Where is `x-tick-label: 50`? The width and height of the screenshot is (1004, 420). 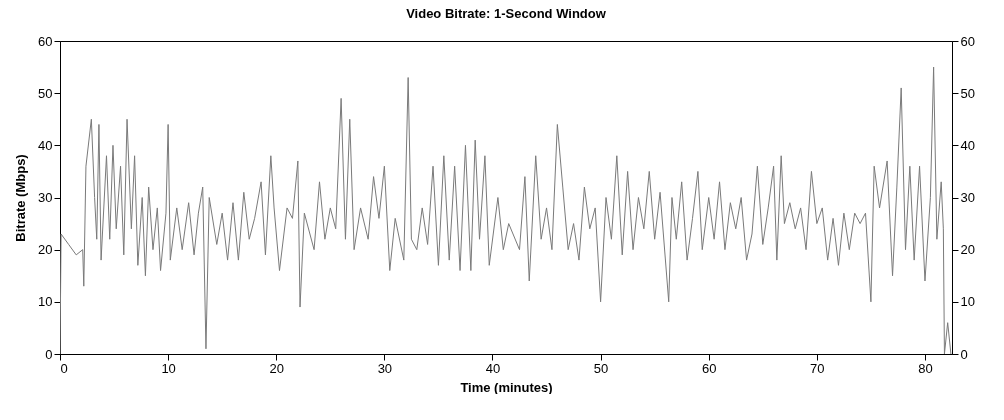
x-tick-label: 50 is located at coordinates (601, 368).